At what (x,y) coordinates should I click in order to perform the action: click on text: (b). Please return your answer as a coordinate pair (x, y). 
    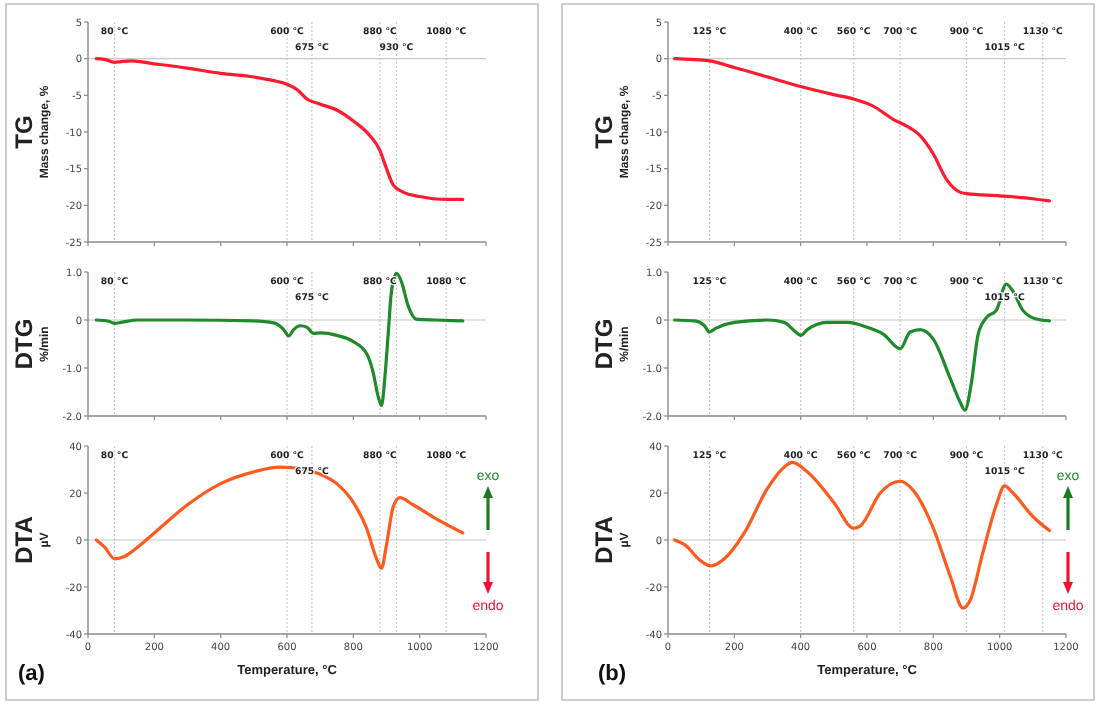
    Looking at the image, I should click on (612, 674).